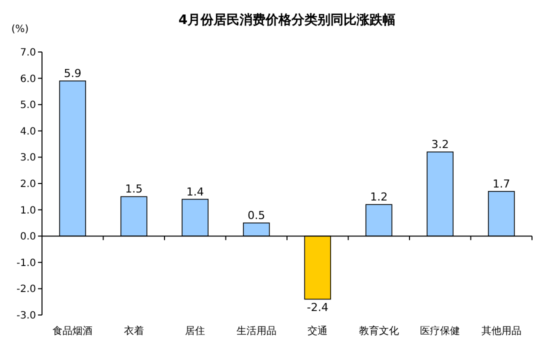 The width and height of the screenshot is (543, 340). What do you see at coordinates (28, 79) in the screenshot?
I see `y-tick-label: 6.0` at bounding box center [28, 79].